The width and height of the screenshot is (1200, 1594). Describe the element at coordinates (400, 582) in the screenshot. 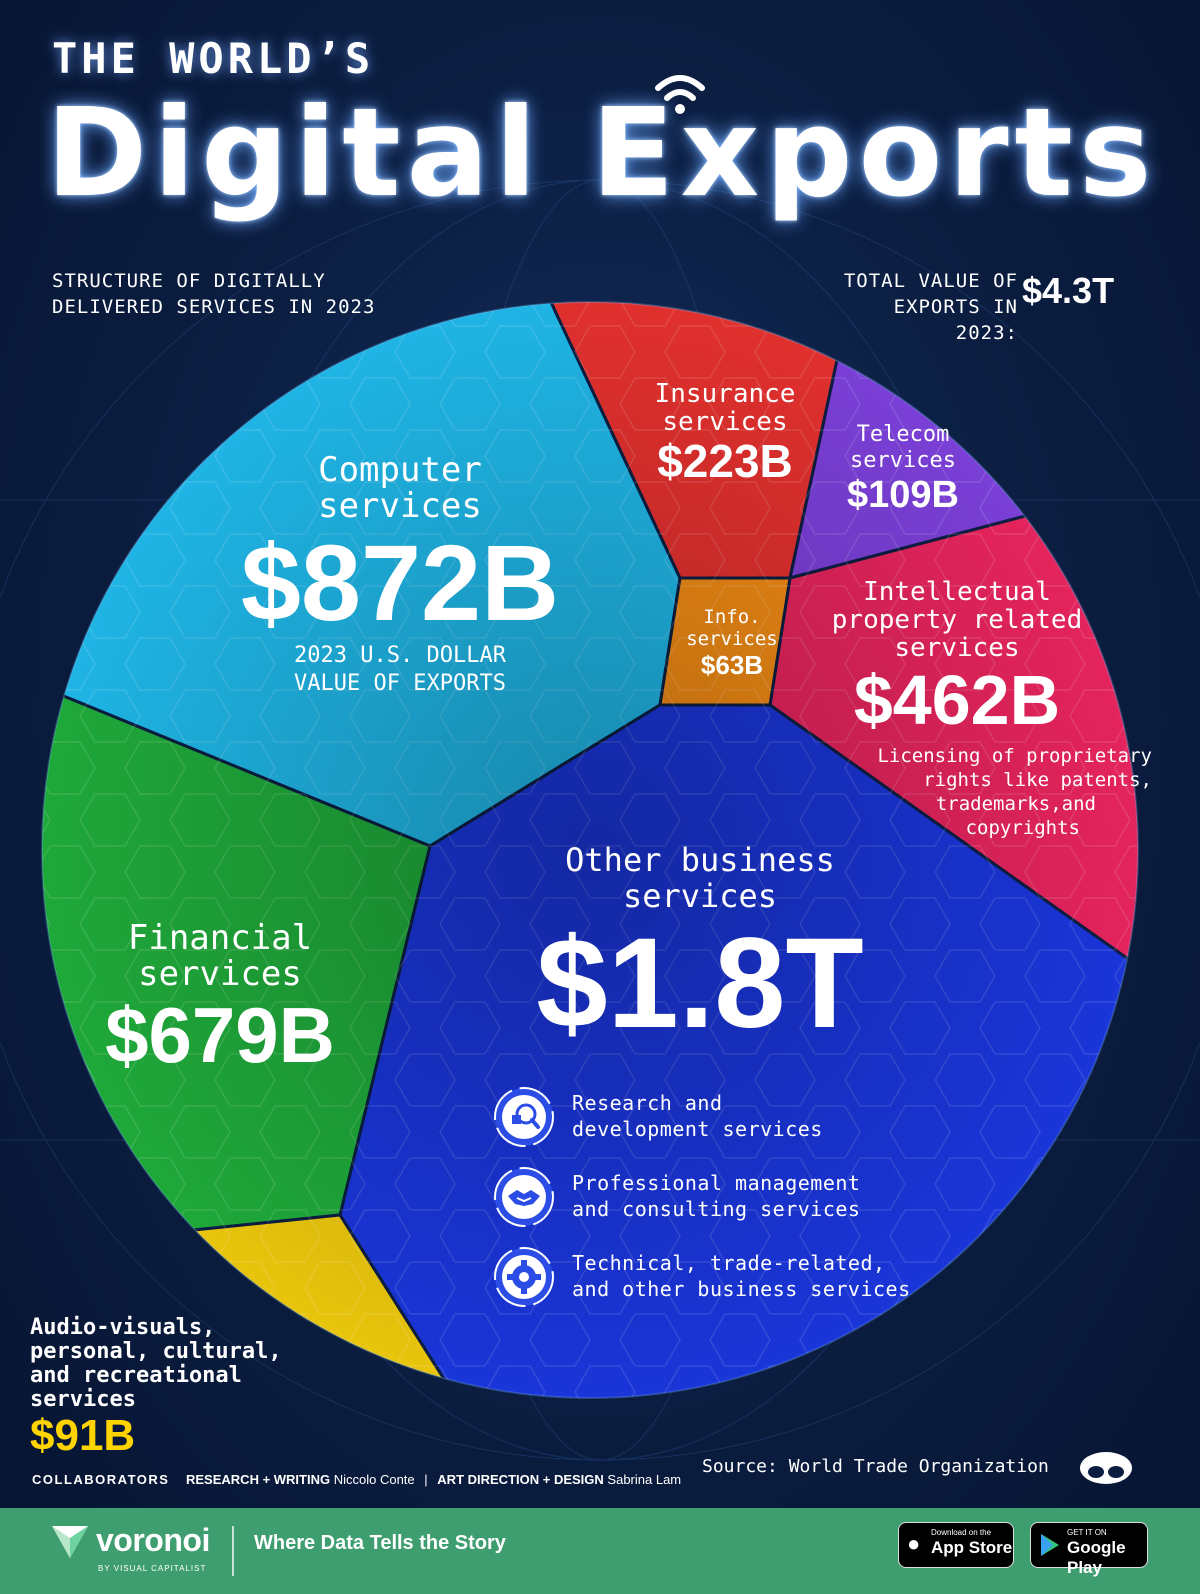

I see `slice-value: $872B` at that location.